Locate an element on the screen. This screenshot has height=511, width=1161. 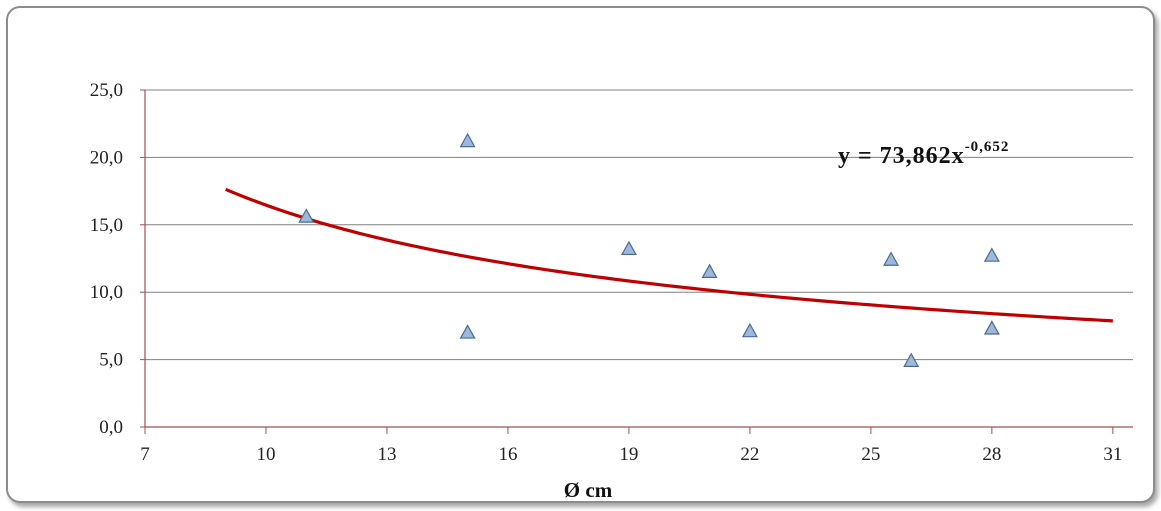
x-tick-labels: 7 10 13 16 19 22 25 28 31 is located at coordinates (631, 454).